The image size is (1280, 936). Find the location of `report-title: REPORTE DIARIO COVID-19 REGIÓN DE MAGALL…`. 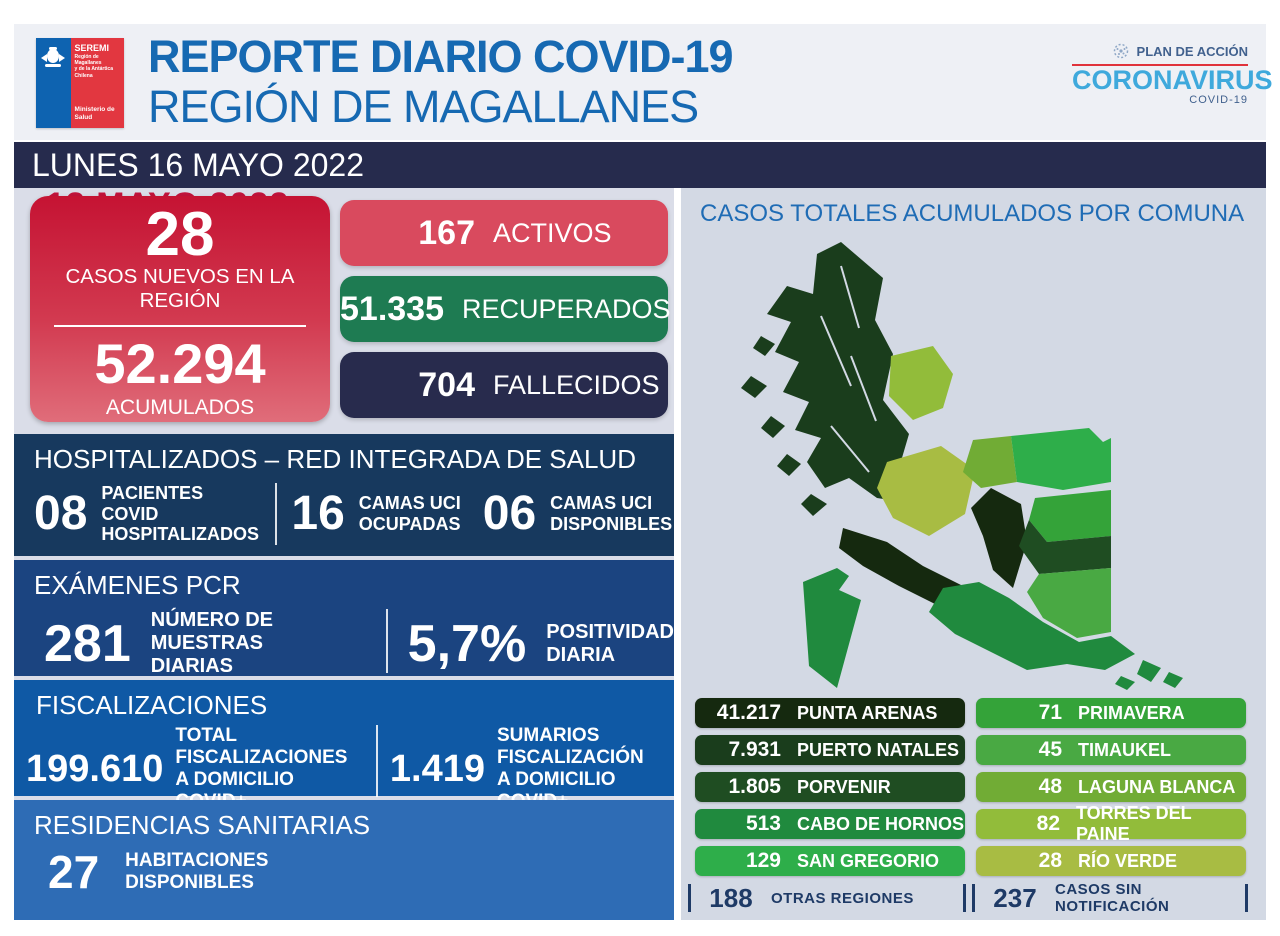

report-title: REPORTE DIARIO COVID-19 REGIÓN DE MAGALL… is located at coordinates (441, 82).